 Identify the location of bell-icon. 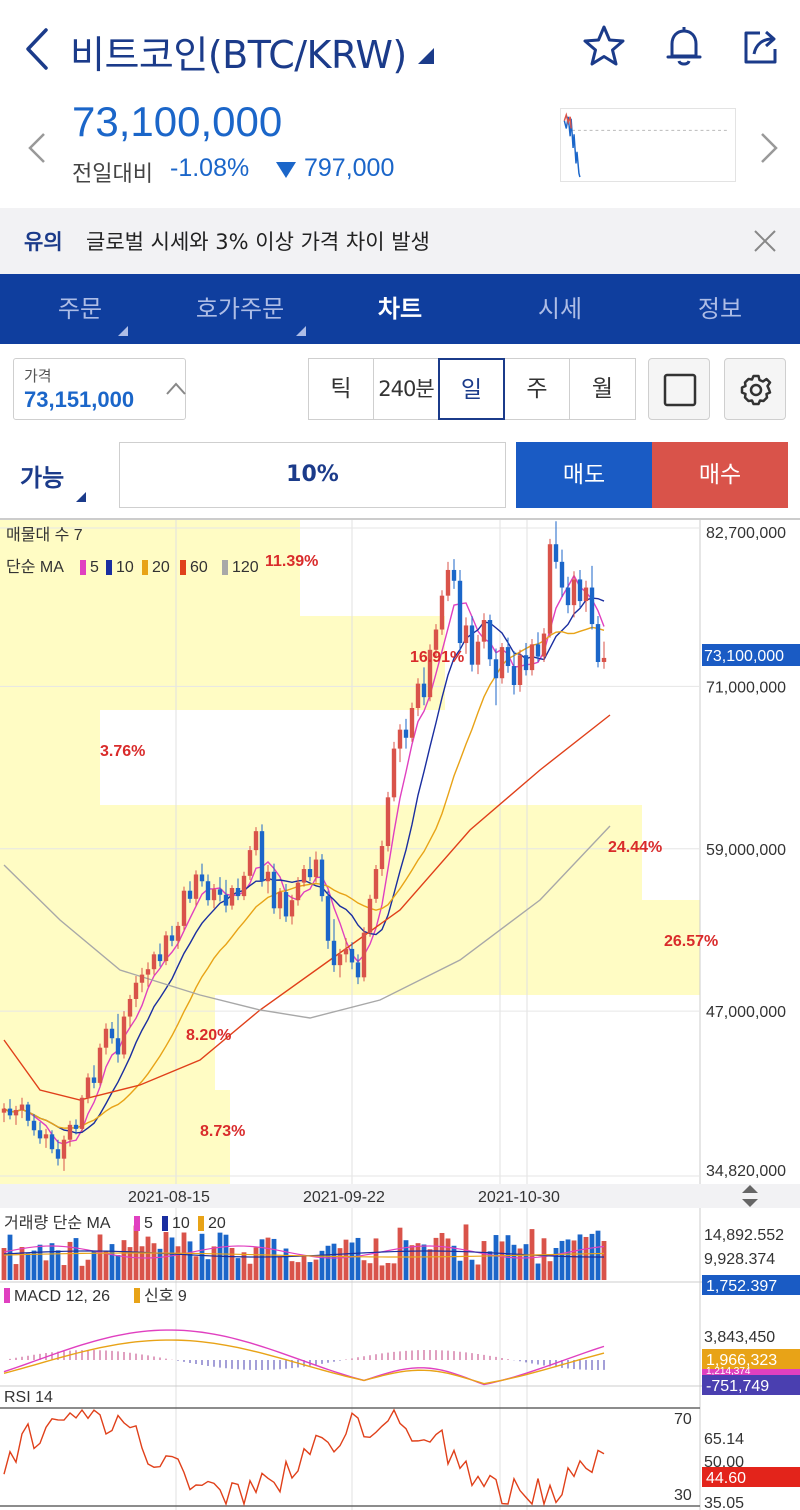
(684, 46).